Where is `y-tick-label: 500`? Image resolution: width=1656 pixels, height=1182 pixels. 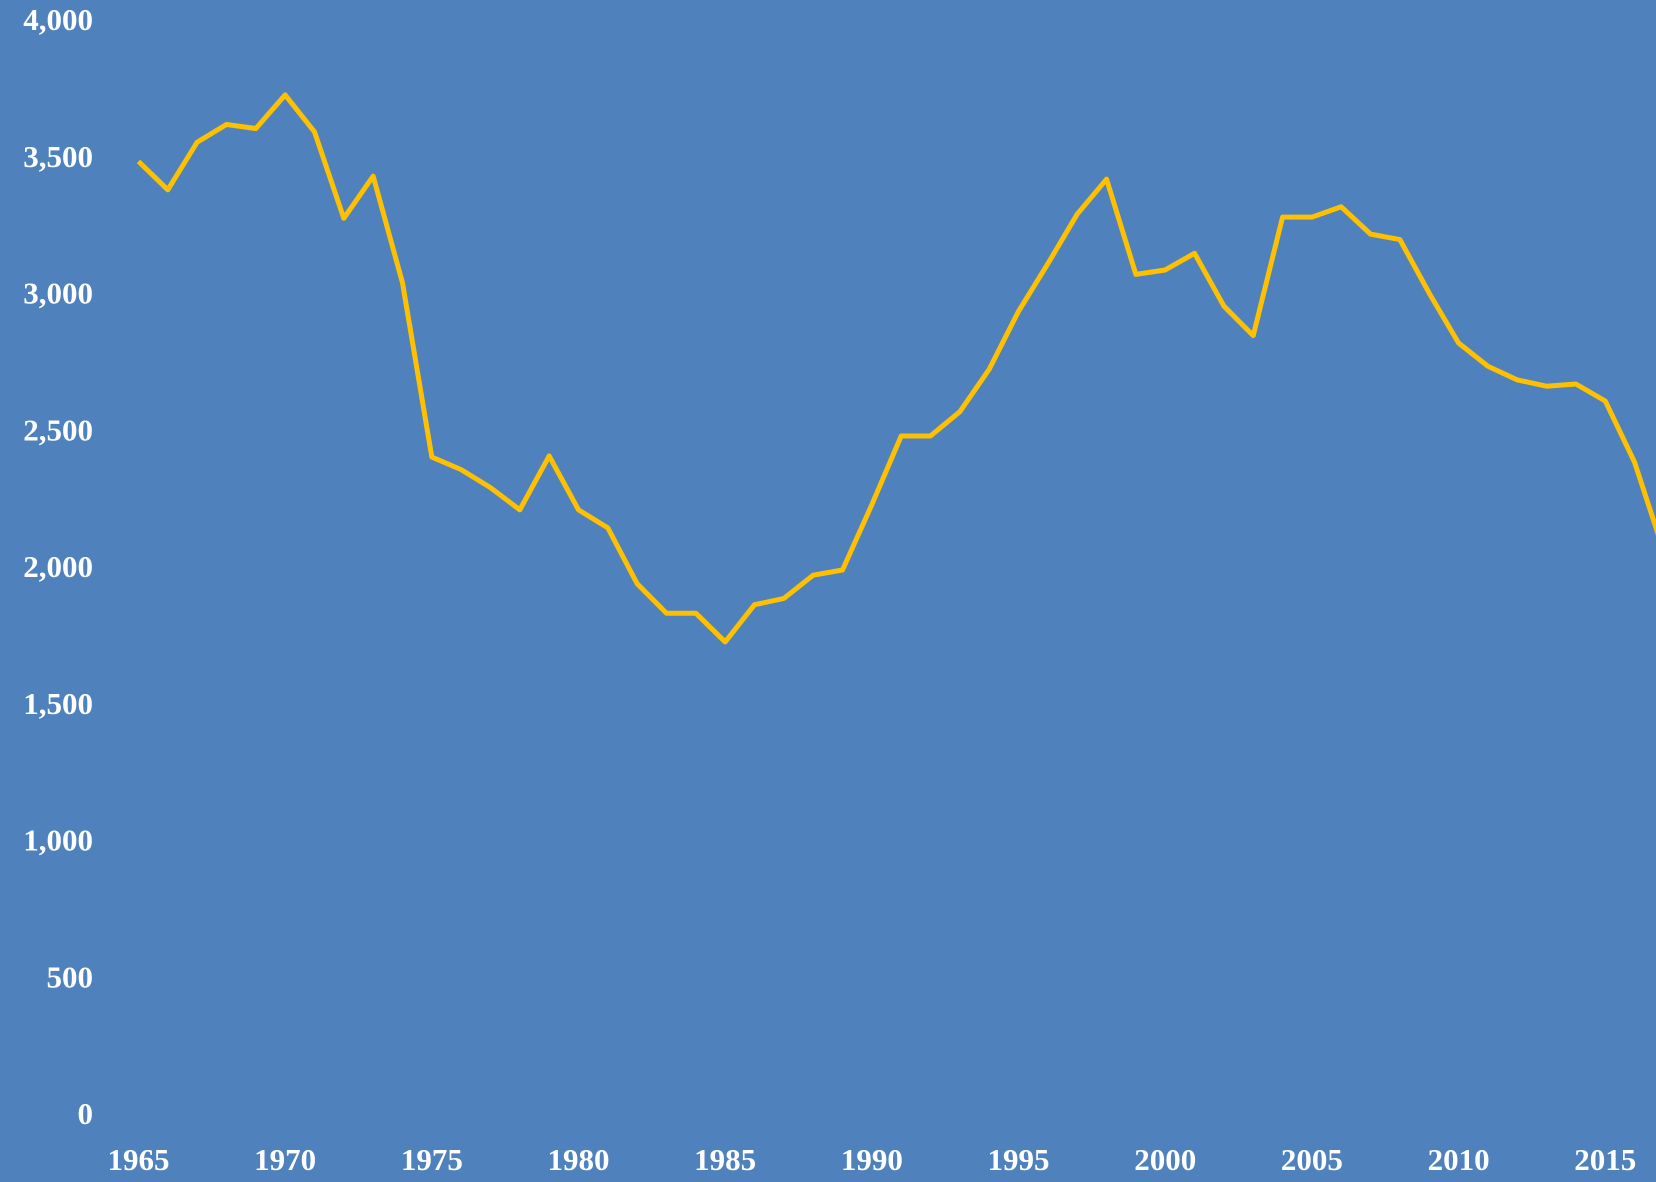 y-tick-label: 500 is located at coordinates (70, 976).